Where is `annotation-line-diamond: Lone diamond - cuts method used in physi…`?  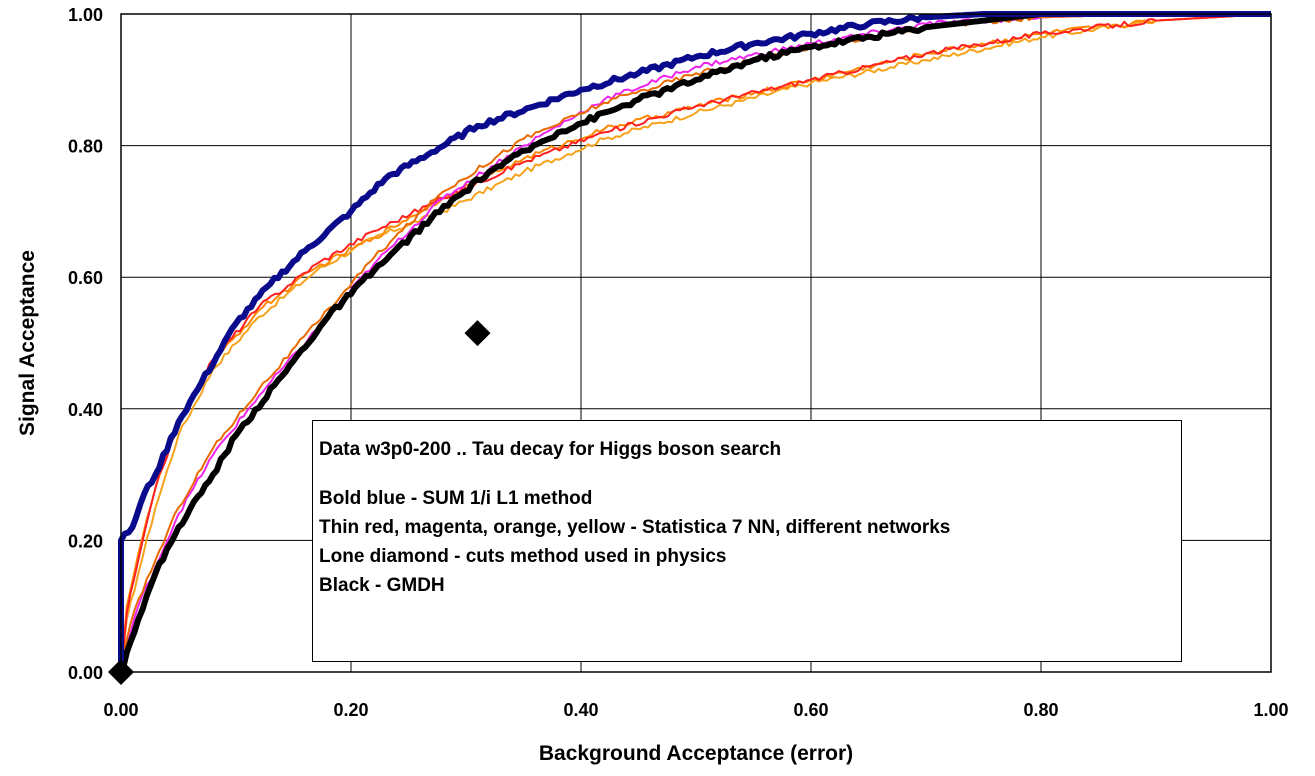 annotation-line-diamond: Lone diamond - cuts method used in physi… is located at coordinates (523, 556).